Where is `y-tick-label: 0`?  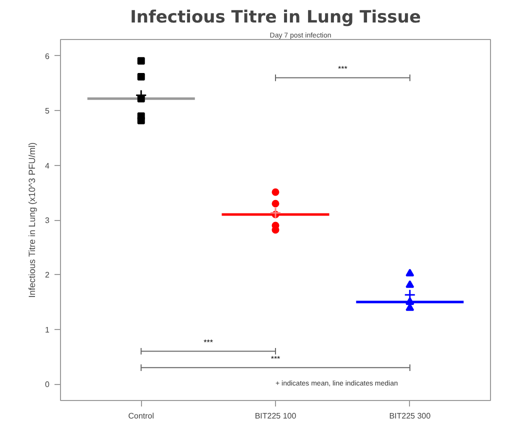 y-tick-label: 0 is located at coordinates (47, 385).